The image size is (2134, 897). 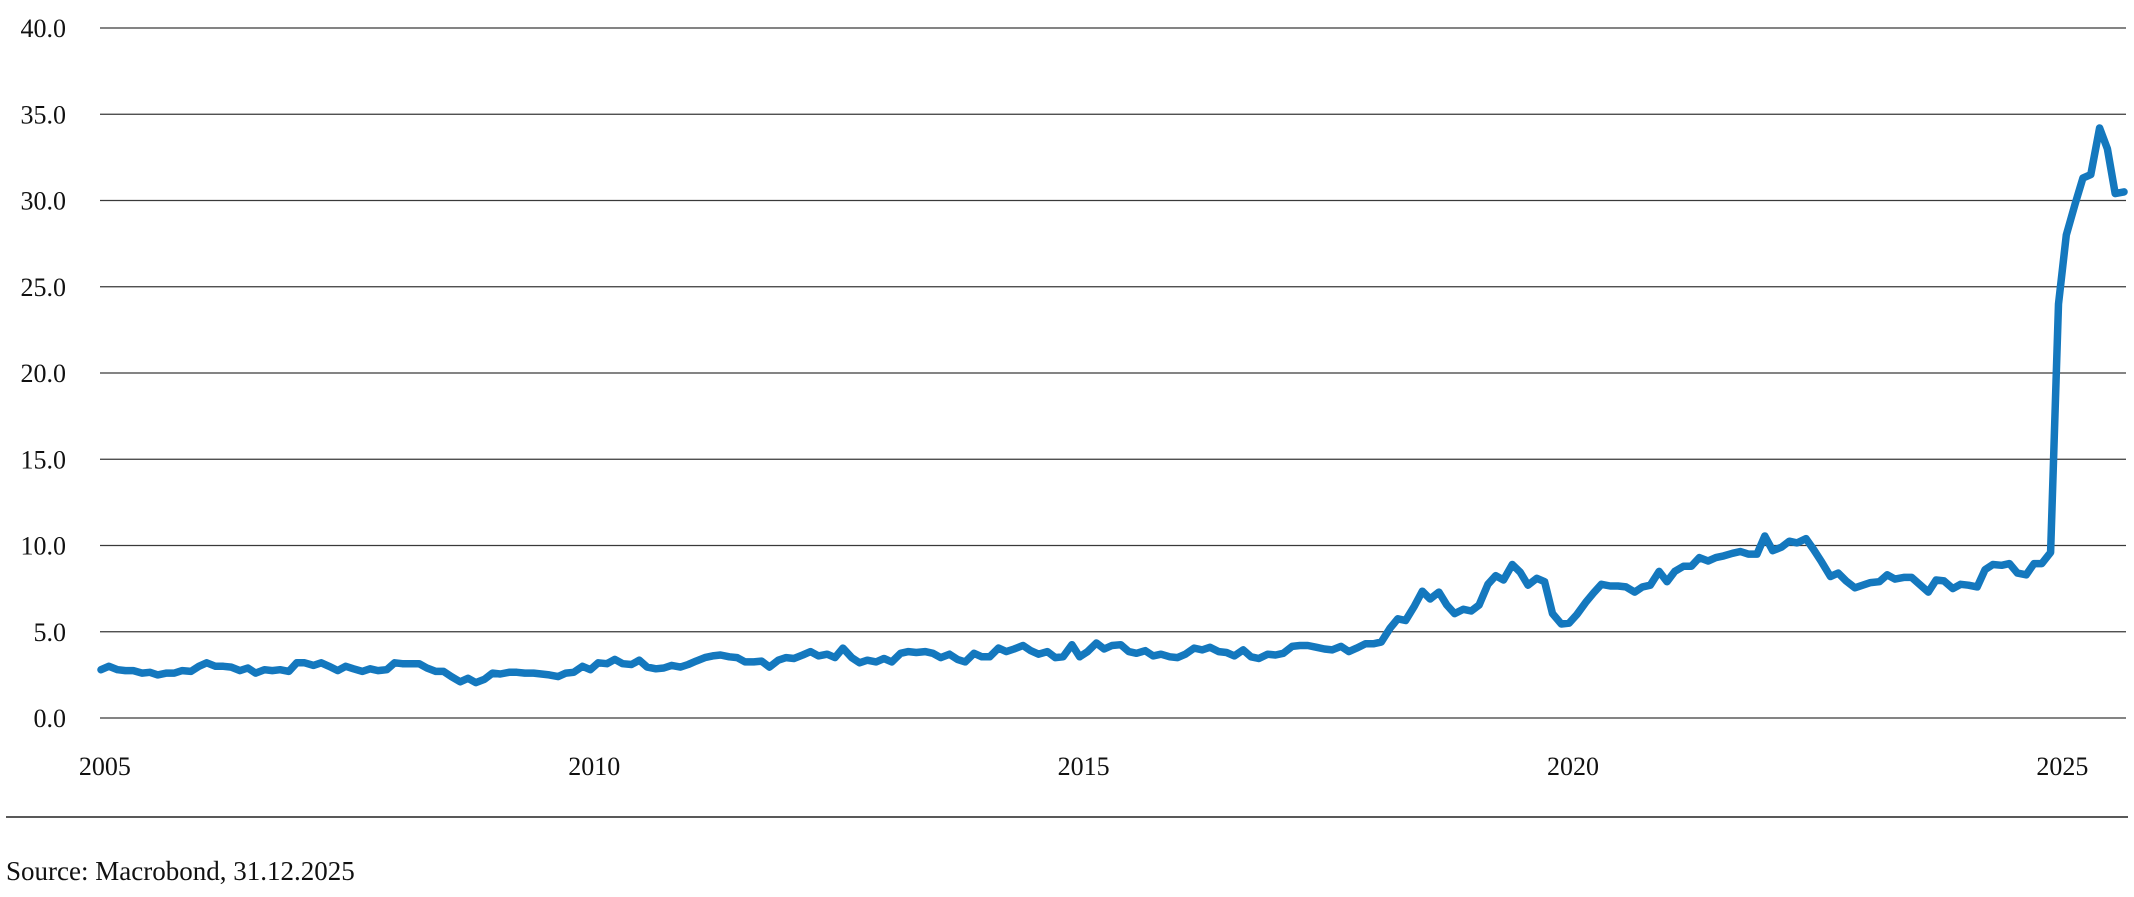 I want to click on x-axis-tick-labels: 2005 2010 2015 2020 2025, so click(x=1083, y=766).